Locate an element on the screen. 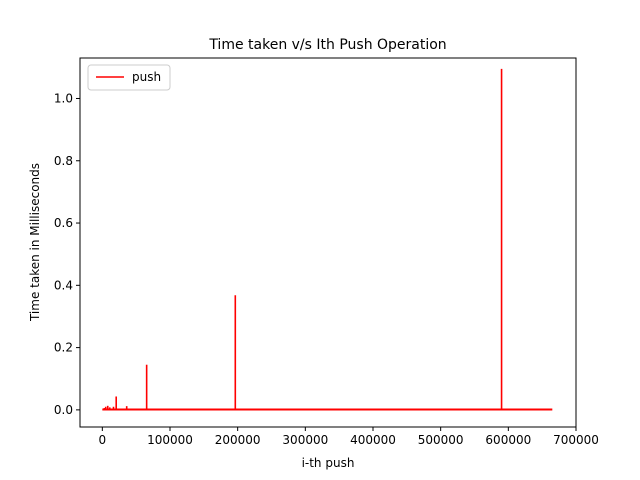  legend-frame is located at coordinates (129, 77).